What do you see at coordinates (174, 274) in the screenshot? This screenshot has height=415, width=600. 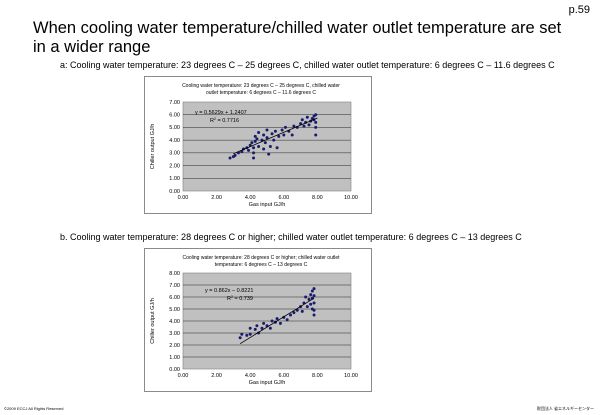 I see `y-tick-label: 8.00` at bounding box center [174, 274].